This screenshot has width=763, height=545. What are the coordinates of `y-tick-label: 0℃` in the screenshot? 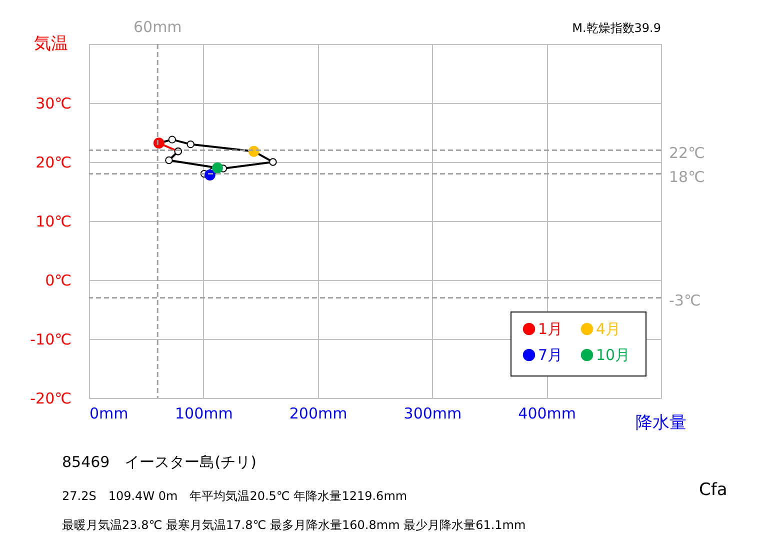 It's located at (58, 281).